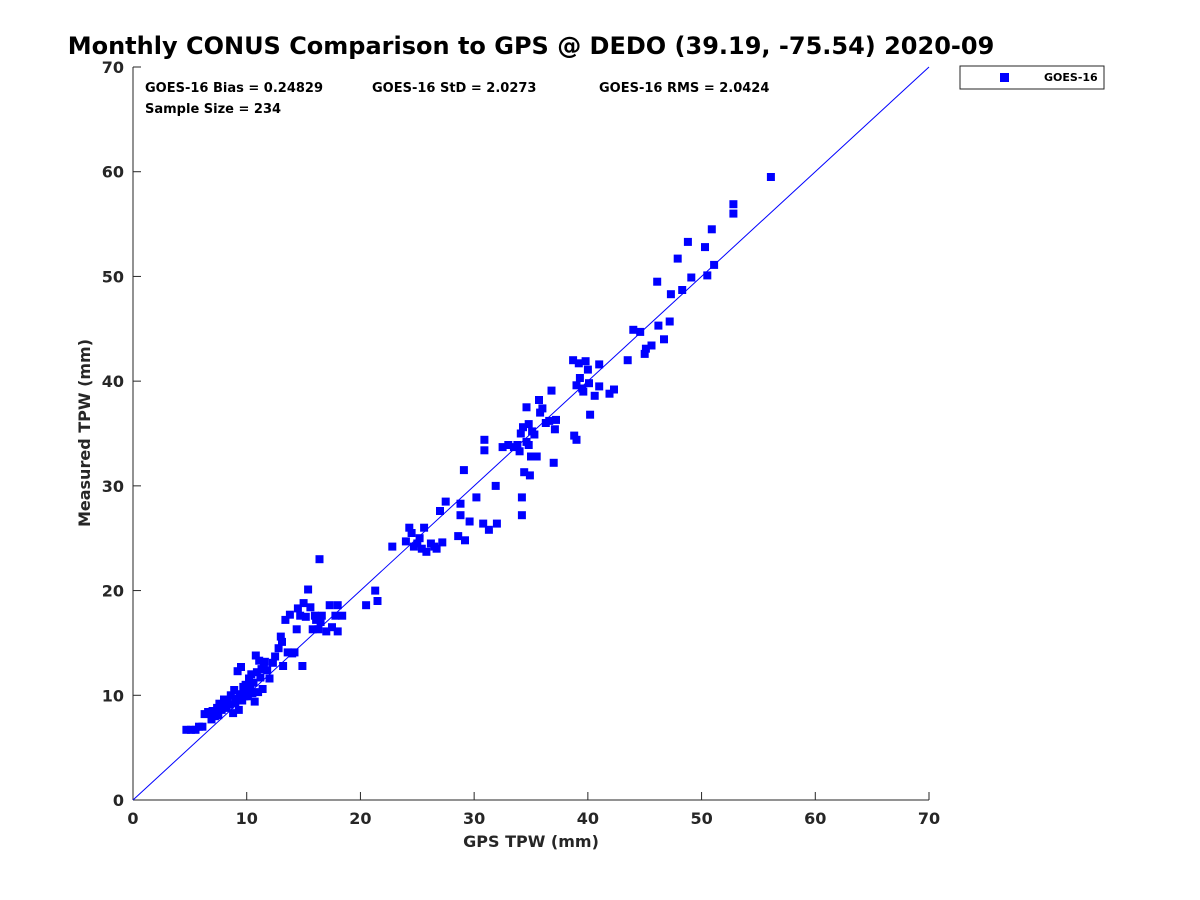 This screenshot has width=1200, height=900. What do you see at coordinates (588, 818) in the screenshot?
I see `x-tick-label: 40` at bounding box center [588, 818].